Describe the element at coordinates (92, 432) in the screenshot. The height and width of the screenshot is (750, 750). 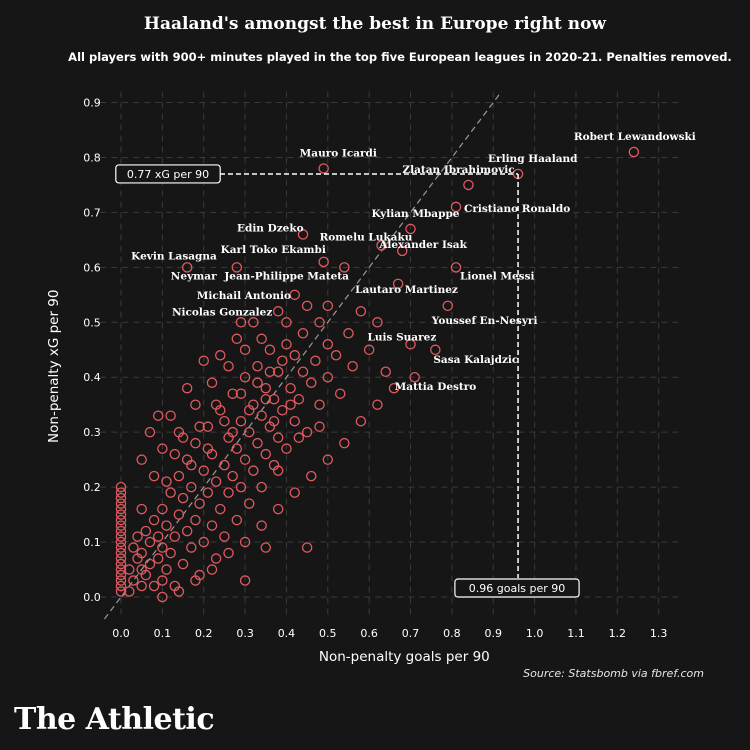
I see `y-tick-label: 0.3` at that location.